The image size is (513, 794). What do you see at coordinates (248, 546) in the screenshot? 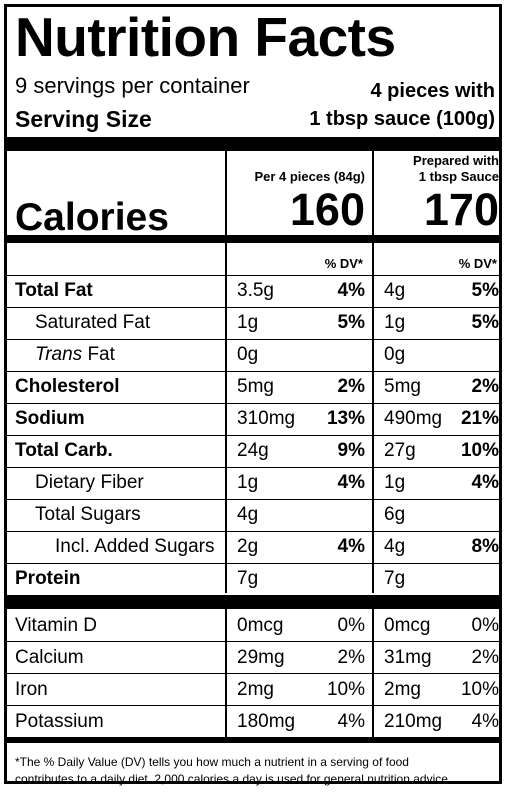
I see `amount-col1: 2g` at bounding box center [248, 546].